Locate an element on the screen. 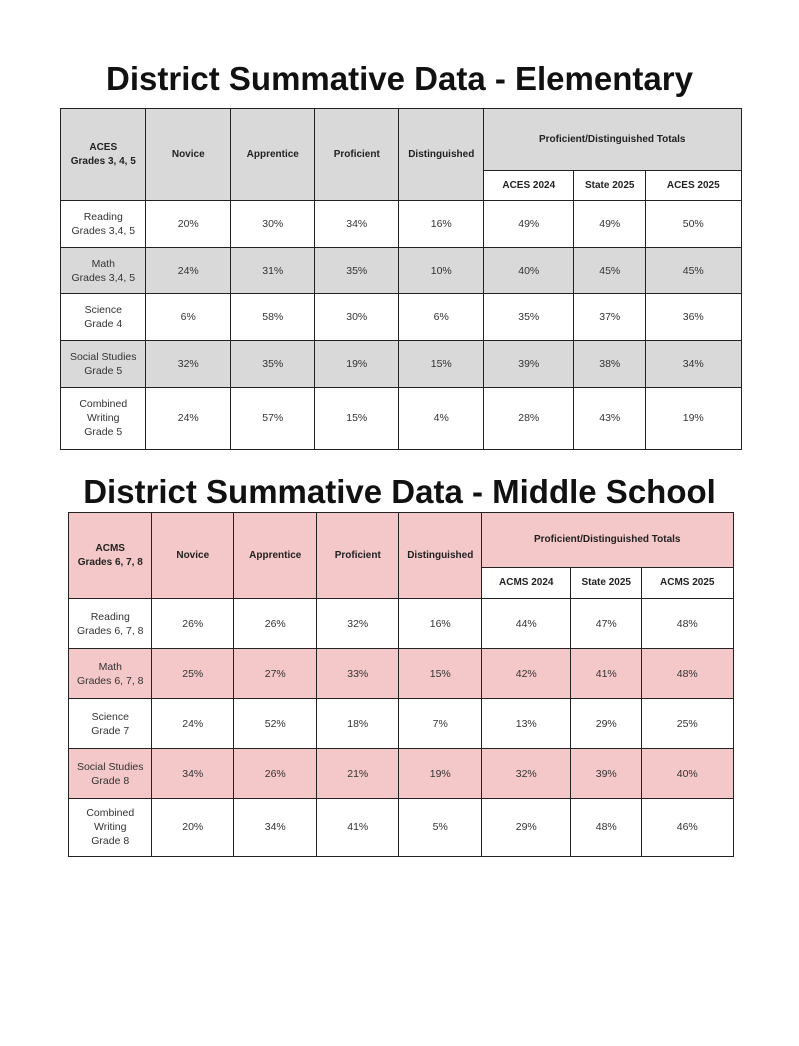 Image resolution: width=799 pixels, height=1046 pixels. cell-text: 16% is located at coordinates (441, 224).